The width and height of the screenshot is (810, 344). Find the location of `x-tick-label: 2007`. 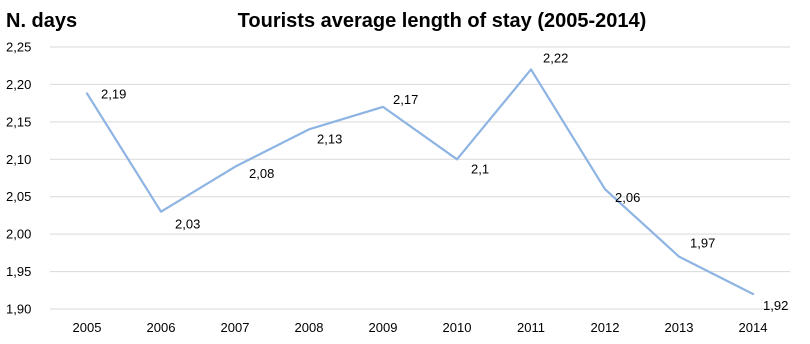

x-tick-label: 2007 is located at coordinates (235, 327).